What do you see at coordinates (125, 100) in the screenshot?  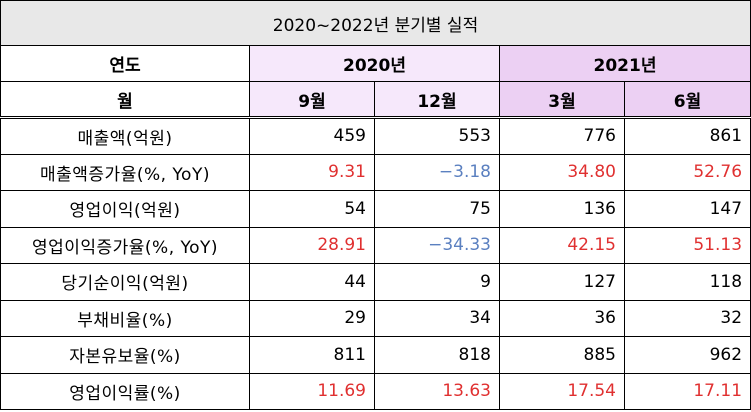 I see `month-header-label: 월` at bounding box center [125, 100].